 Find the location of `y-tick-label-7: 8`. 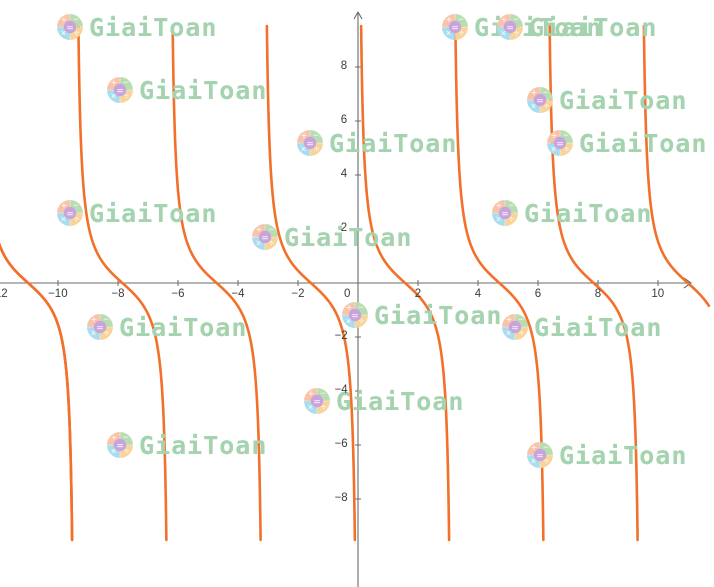

y-tick-label-7: 8 is located at coordinates (344, 66).